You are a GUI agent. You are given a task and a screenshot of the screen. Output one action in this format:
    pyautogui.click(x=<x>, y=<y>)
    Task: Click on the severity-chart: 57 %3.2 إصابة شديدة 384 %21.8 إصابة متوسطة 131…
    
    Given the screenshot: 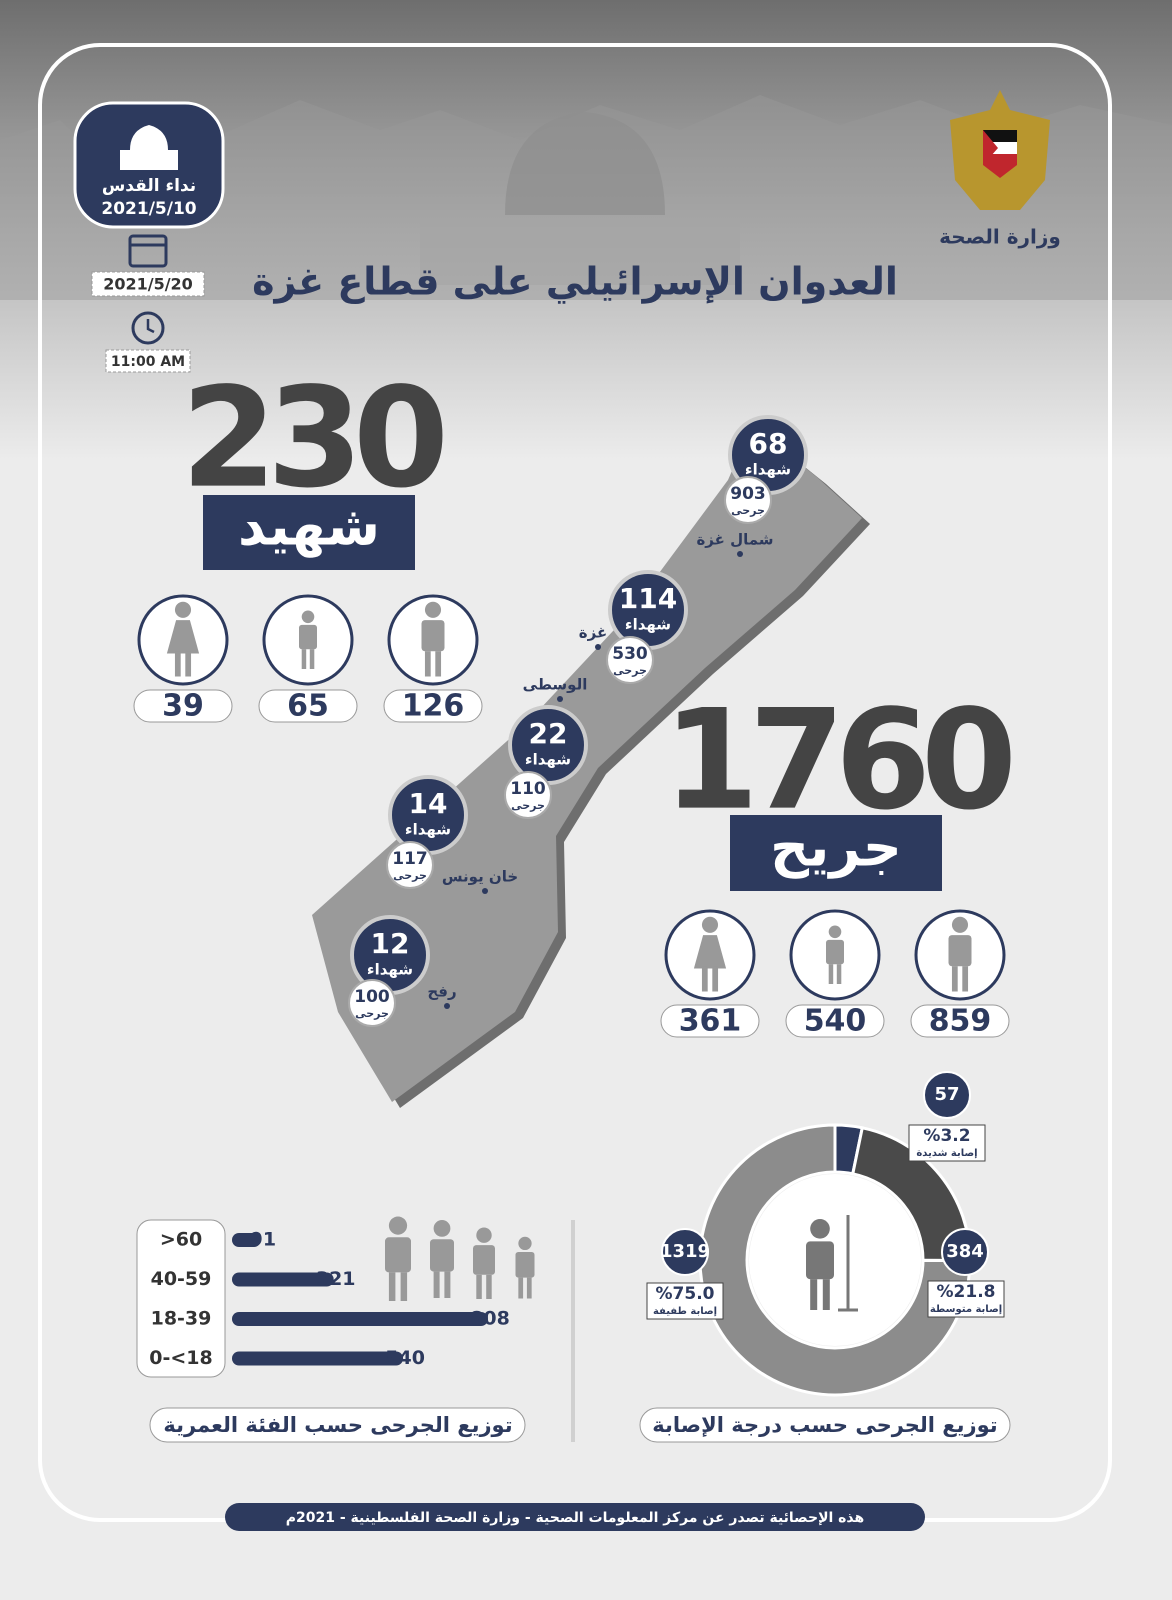 What is the action you would take?
    pyautogui.click(x=825, y=1234)
    